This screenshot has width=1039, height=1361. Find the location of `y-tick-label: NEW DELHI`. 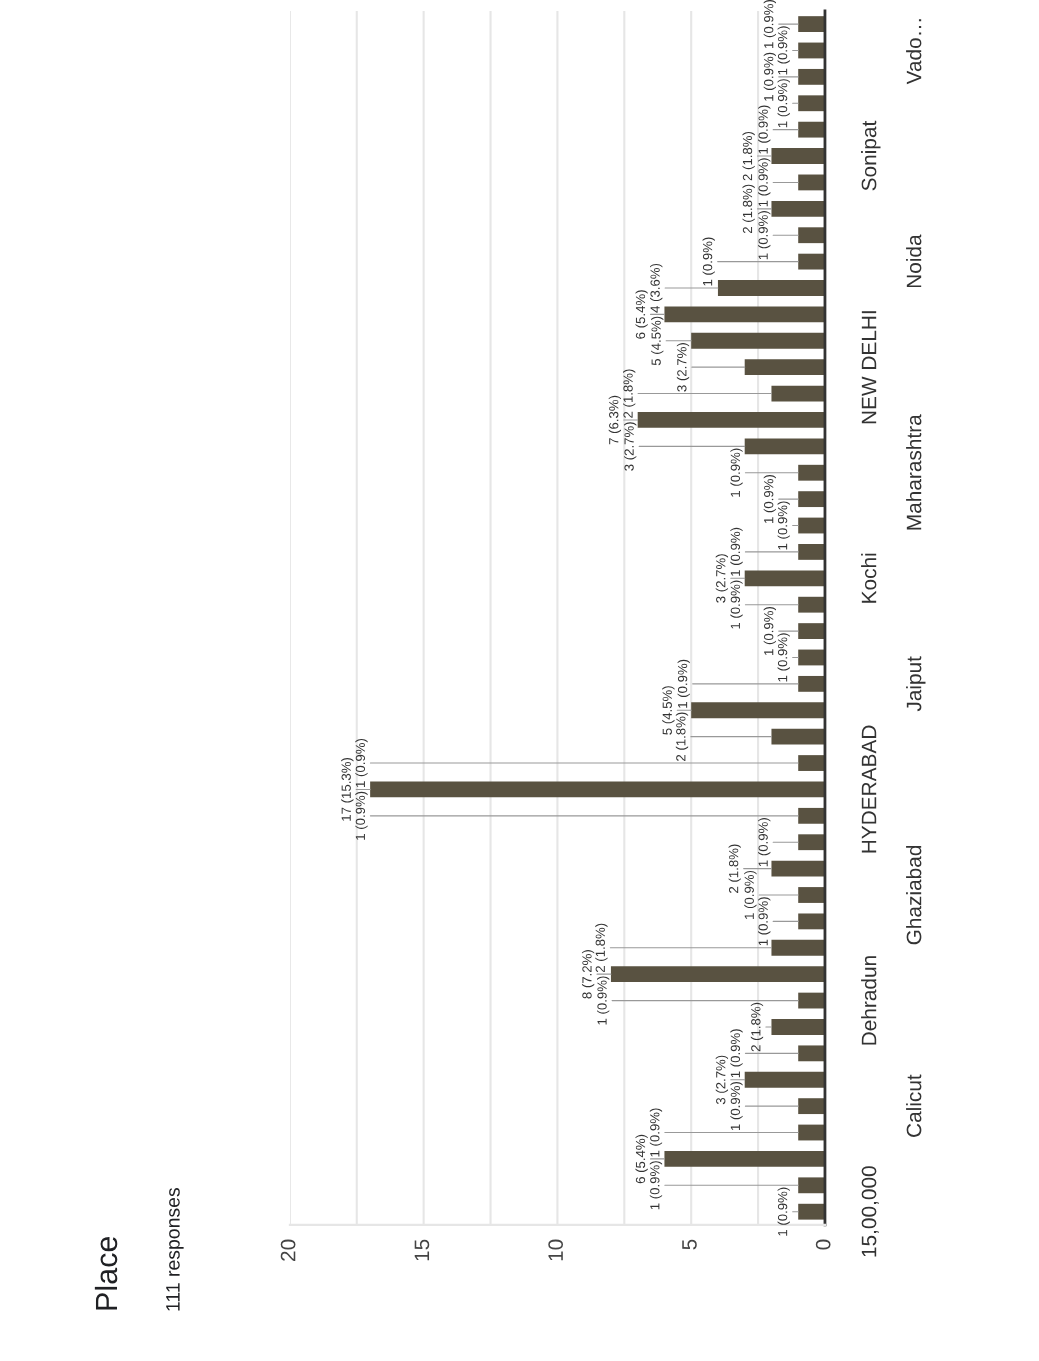

y-tick-label: NEW DELHI is located at coordinates (869, 367).